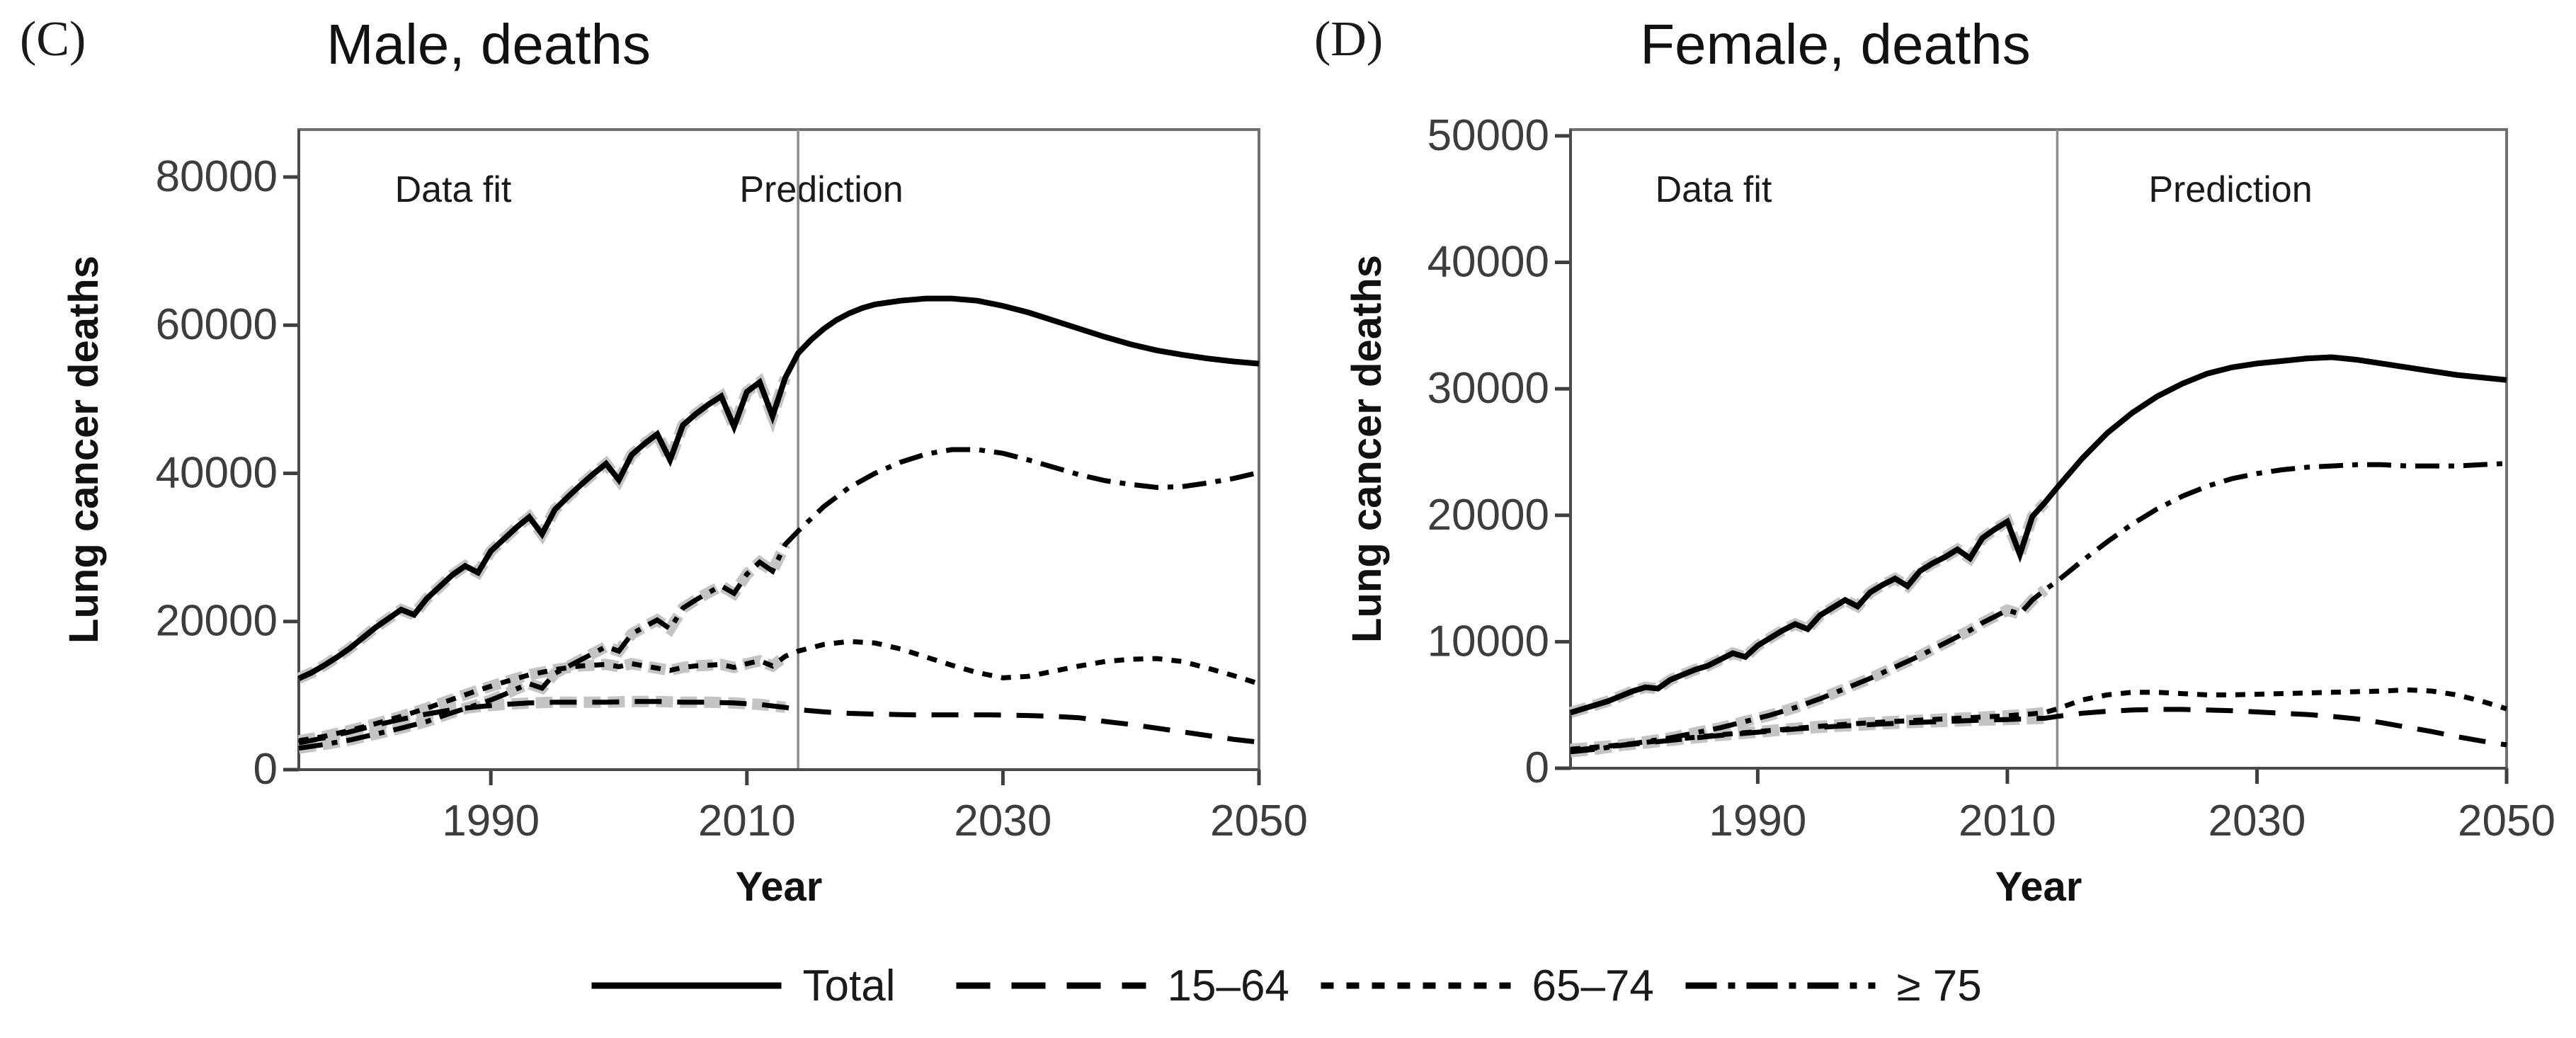 This screenshot has width=2576, height=1038. What do you see at coordinates (780, 887) in the screenshot?
I see `panel-c-x-axis-label: Year` at bounding box center [780, 887].